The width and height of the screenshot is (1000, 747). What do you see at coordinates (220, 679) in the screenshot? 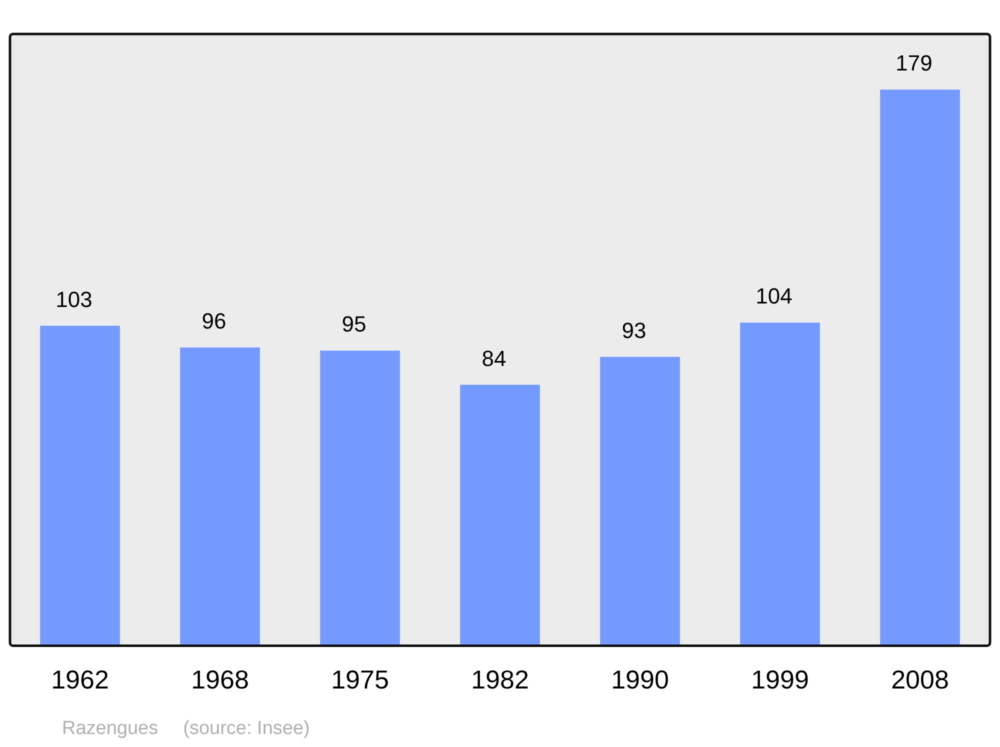
I see `x-tick-label: 1968` at bounding box center [220, 679].